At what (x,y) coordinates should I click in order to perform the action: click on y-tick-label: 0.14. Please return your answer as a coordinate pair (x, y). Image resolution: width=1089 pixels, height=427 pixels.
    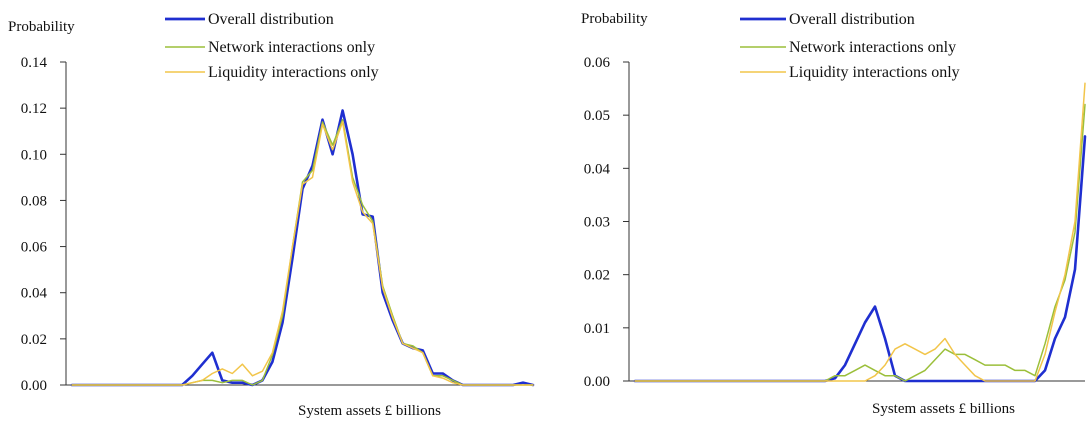
    Looking at the image, I should click on (34, 63).